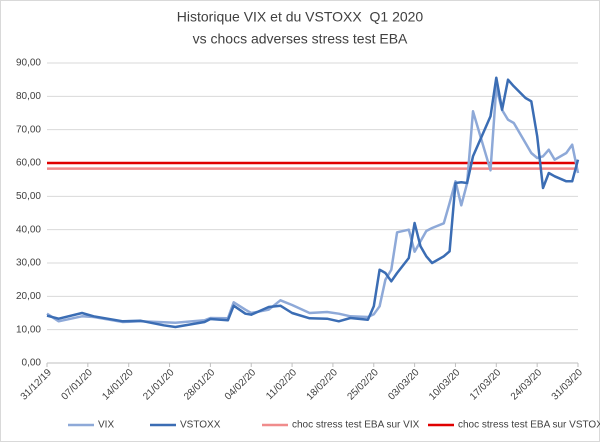 The height and width of the screenshot is (442, 600). Describe the element at coordinates (106, 425) in the screenshot. I see `legend-label: VIX` at that location.